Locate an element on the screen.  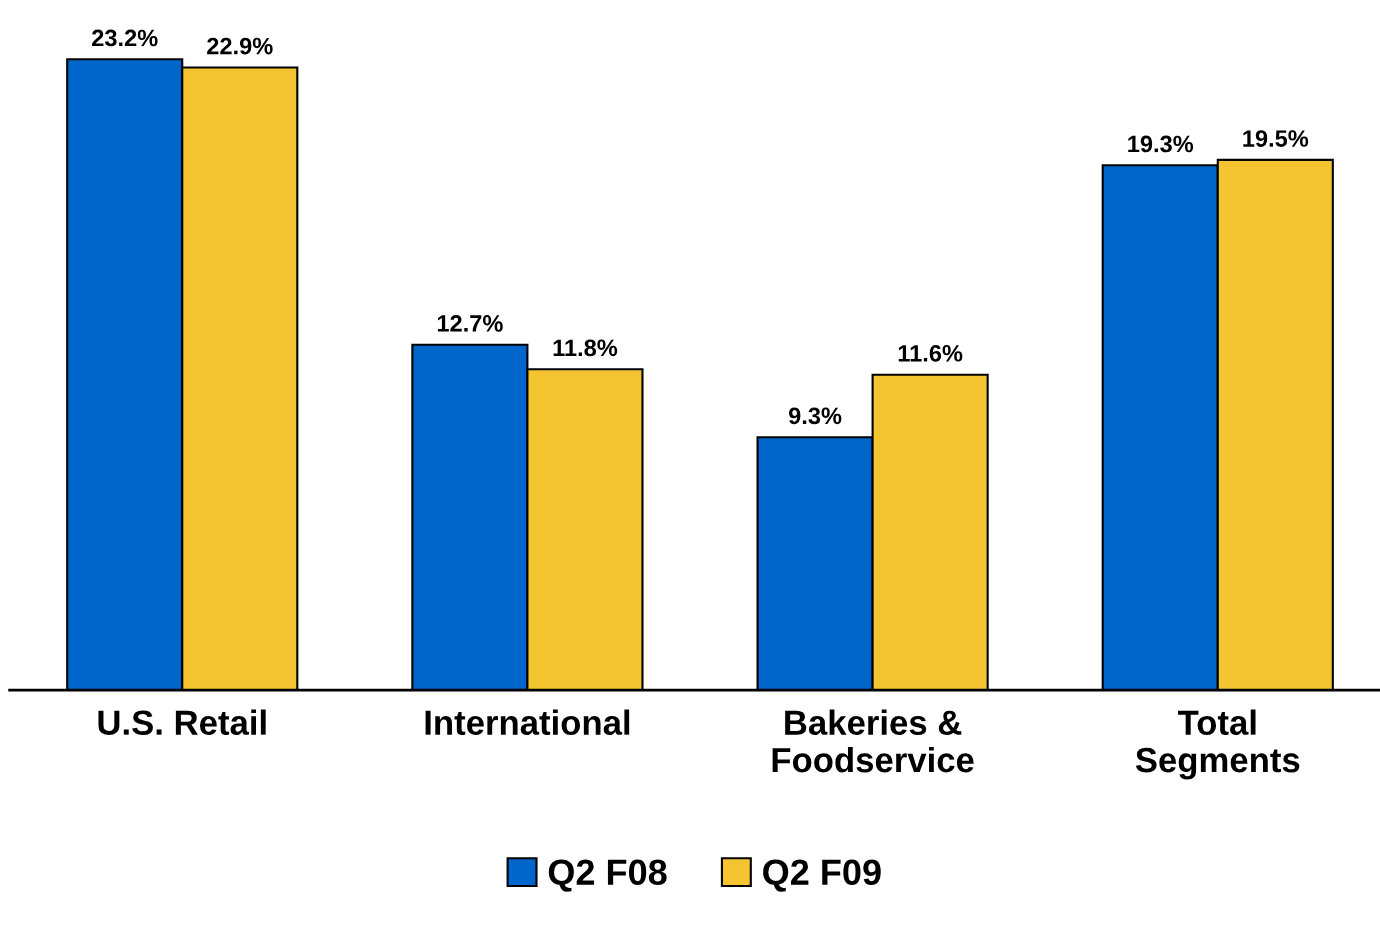
data-label: 23.2% is located at coordinates (125, 38).